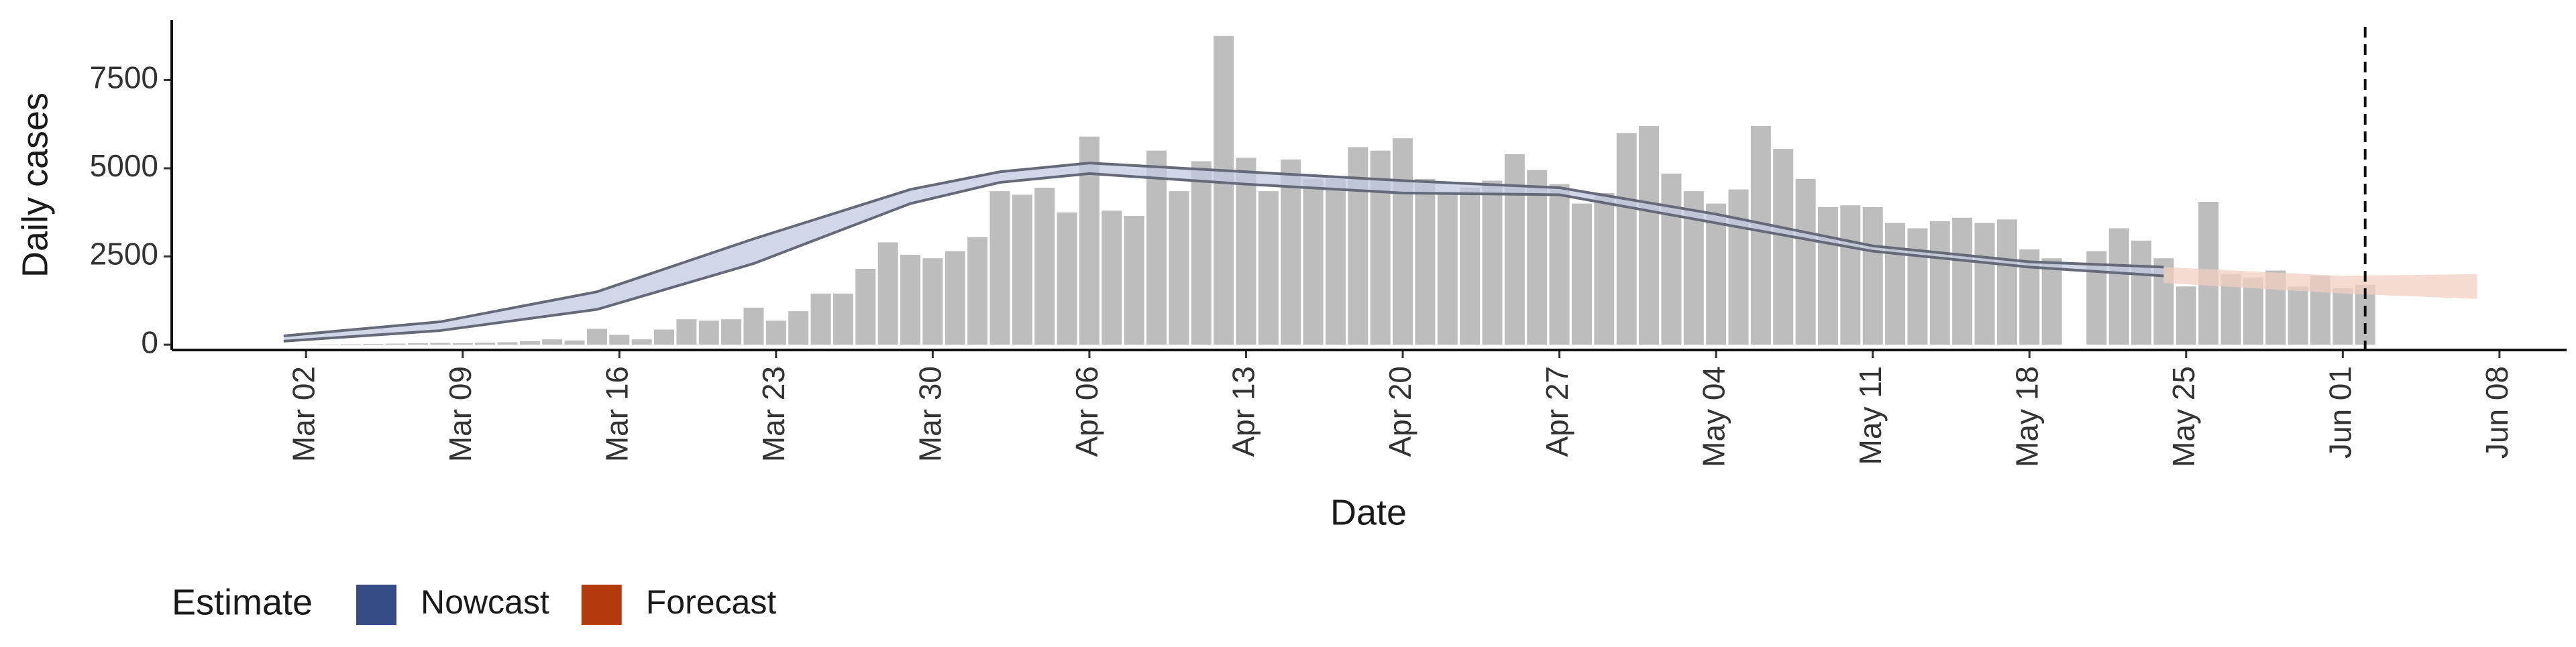 Image resolution: width=2576 pixels, height=647 pixels. Describe the element at coordinates (773, 414) in the screenshot. I see `x-tick-label: Mar 23` at that location.